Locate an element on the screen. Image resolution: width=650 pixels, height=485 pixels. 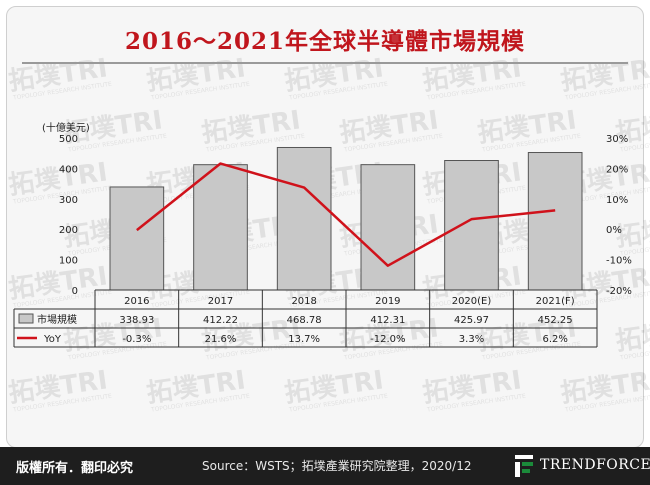
y-tick-label: 0 is located at coordinates (75, 291).